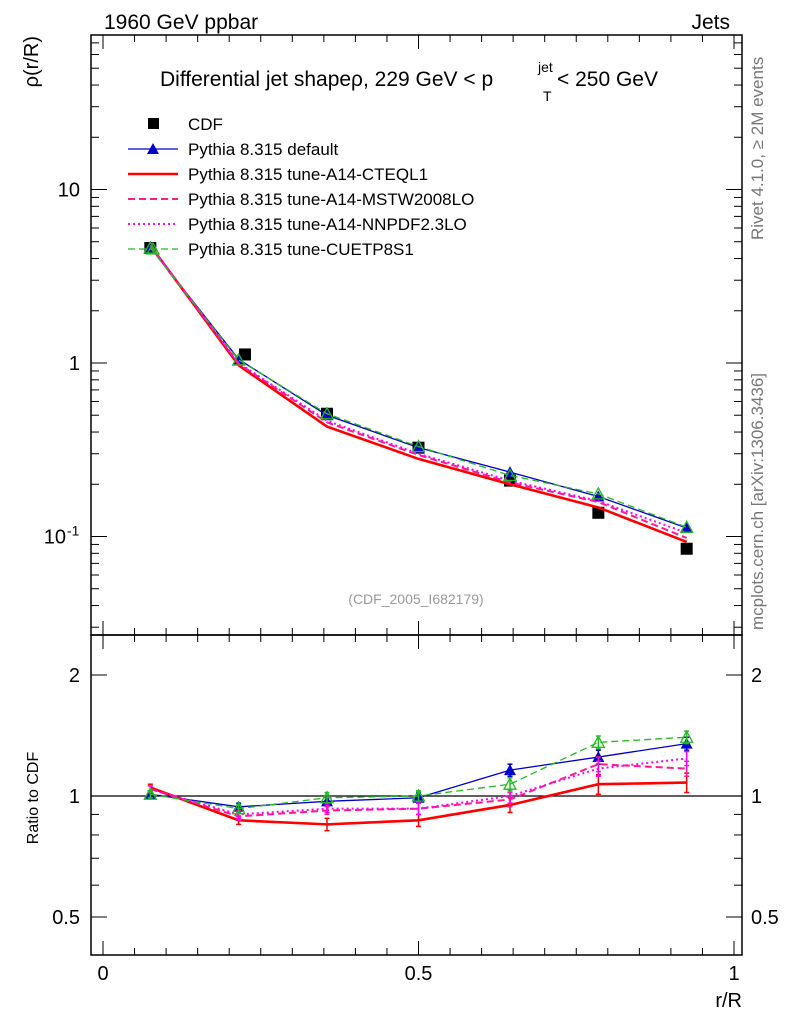 The height and width of the screenshot is (1024, 786). Describe the element at coordinates (757, 148) in the screenshot. I see `rivet-label: Rivet 4.1.0, ≥ 2M events` at that location.